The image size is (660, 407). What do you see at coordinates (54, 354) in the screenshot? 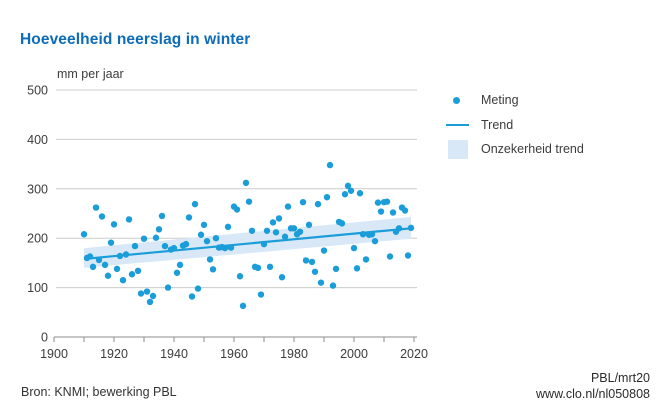
I see `svg-text: 1900` at bounding box center [54, 354].